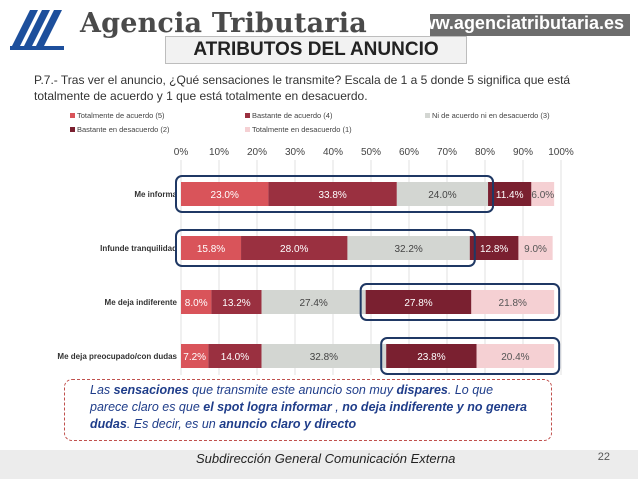  What do you see at coordinates (138, 248) in the screenshot?
I see `category-label: Infunde tranquilidad` at bounding box center [138, 248].